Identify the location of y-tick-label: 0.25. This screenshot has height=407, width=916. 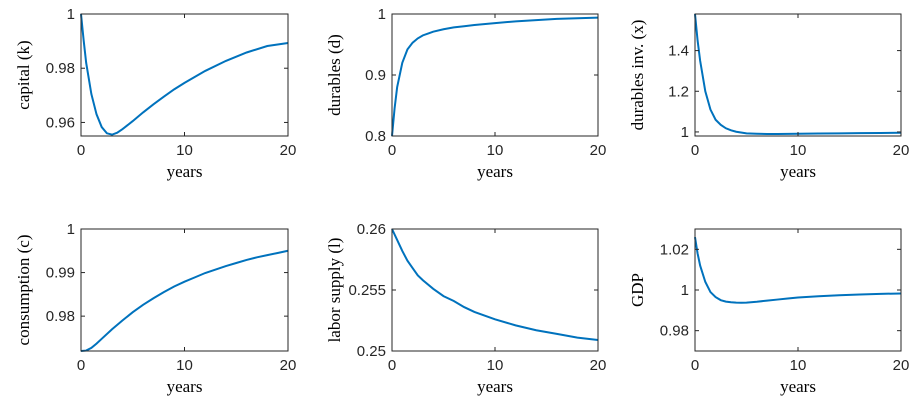
(371, 351).